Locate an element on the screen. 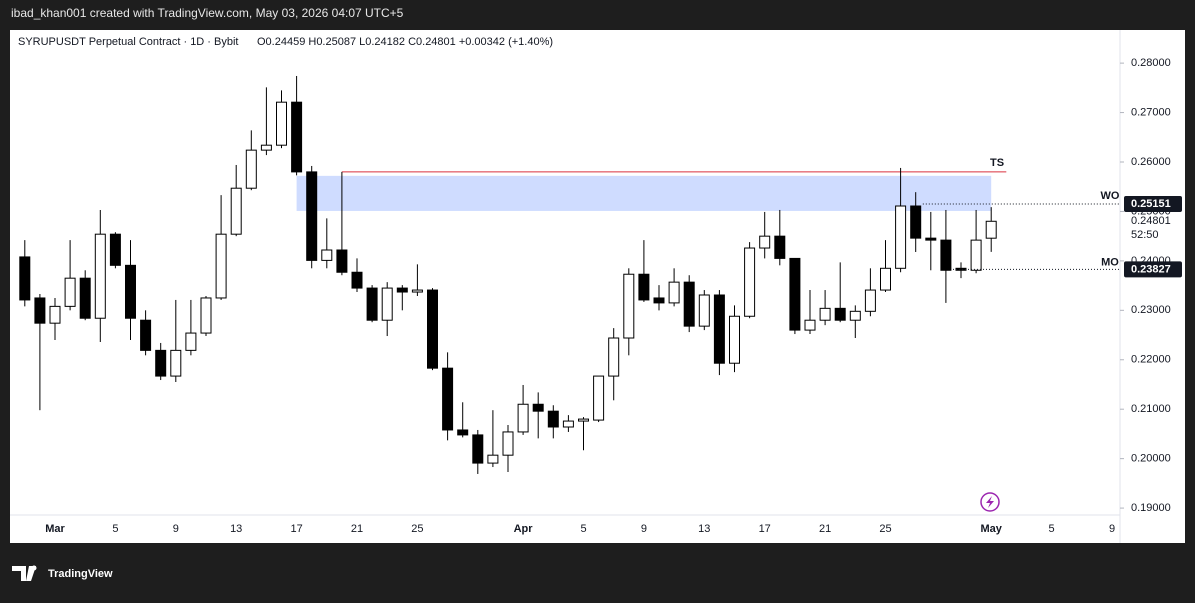 The height and width of the screenshot is (603, 1195). supply-zone is located at coordinates (644, 193).